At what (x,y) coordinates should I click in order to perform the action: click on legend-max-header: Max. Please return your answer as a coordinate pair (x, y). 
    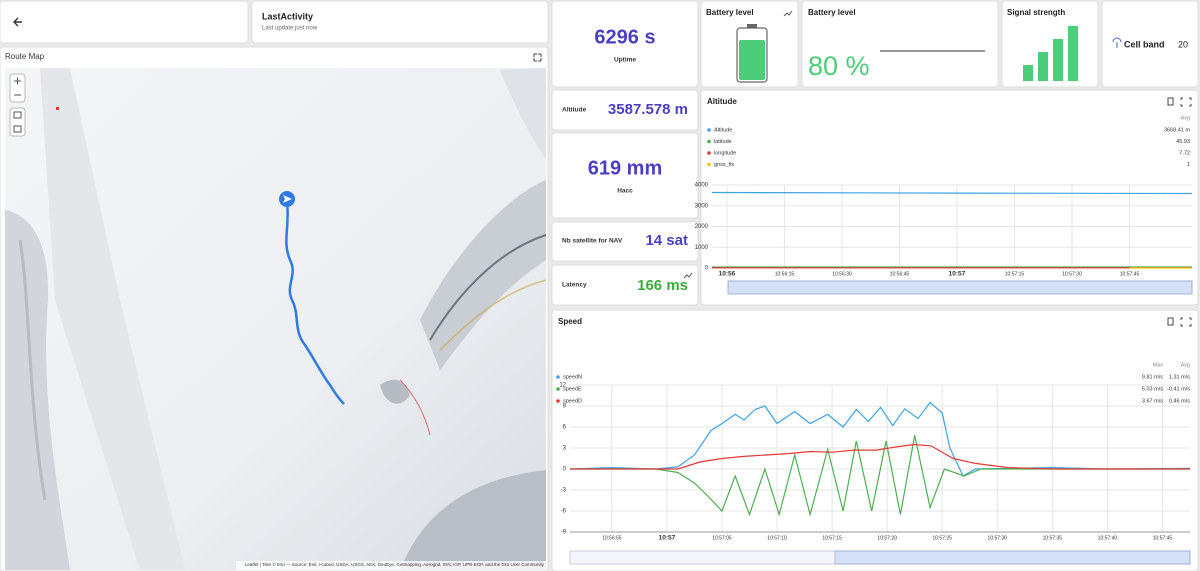
    Looking at the image, I should click on (1158, 365).